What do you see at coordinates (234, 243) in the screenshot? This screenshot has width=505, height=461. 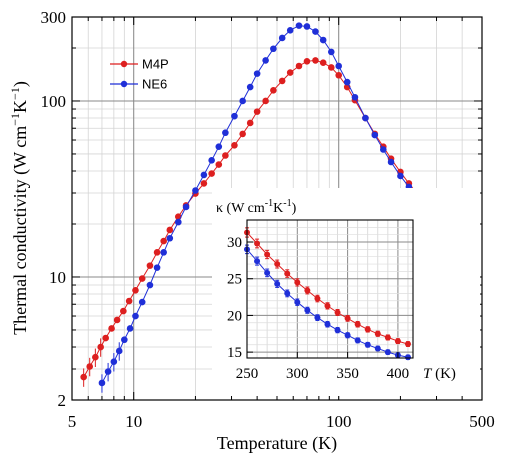 I see `inset-y-tick-label: 30` at bounding box center [234, 243].